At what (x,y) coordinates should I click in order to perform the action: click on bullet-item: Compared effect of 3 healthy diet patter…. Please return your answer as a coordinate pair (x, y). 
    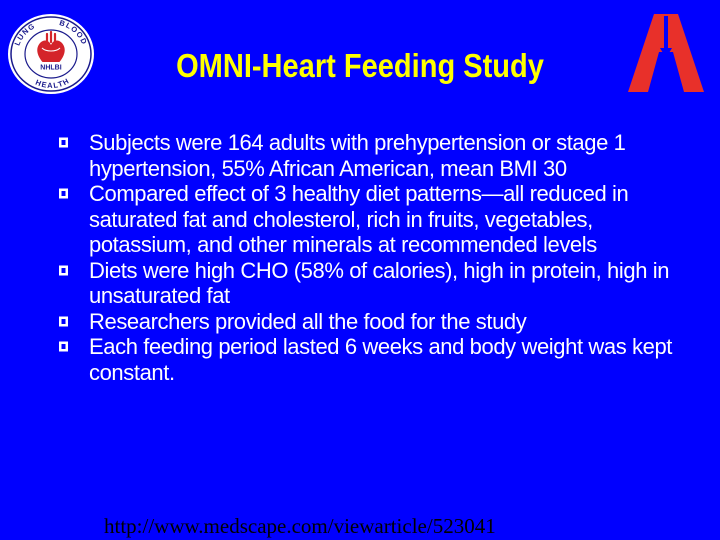
    Looking at the image, I should click on (378, 219).